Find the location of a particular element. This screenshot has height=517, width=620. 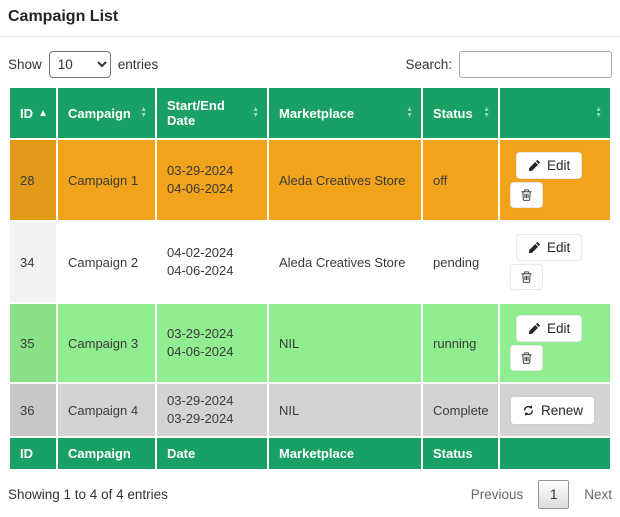

column-header-id: ID ▲ is located at coordinates (33, 113).